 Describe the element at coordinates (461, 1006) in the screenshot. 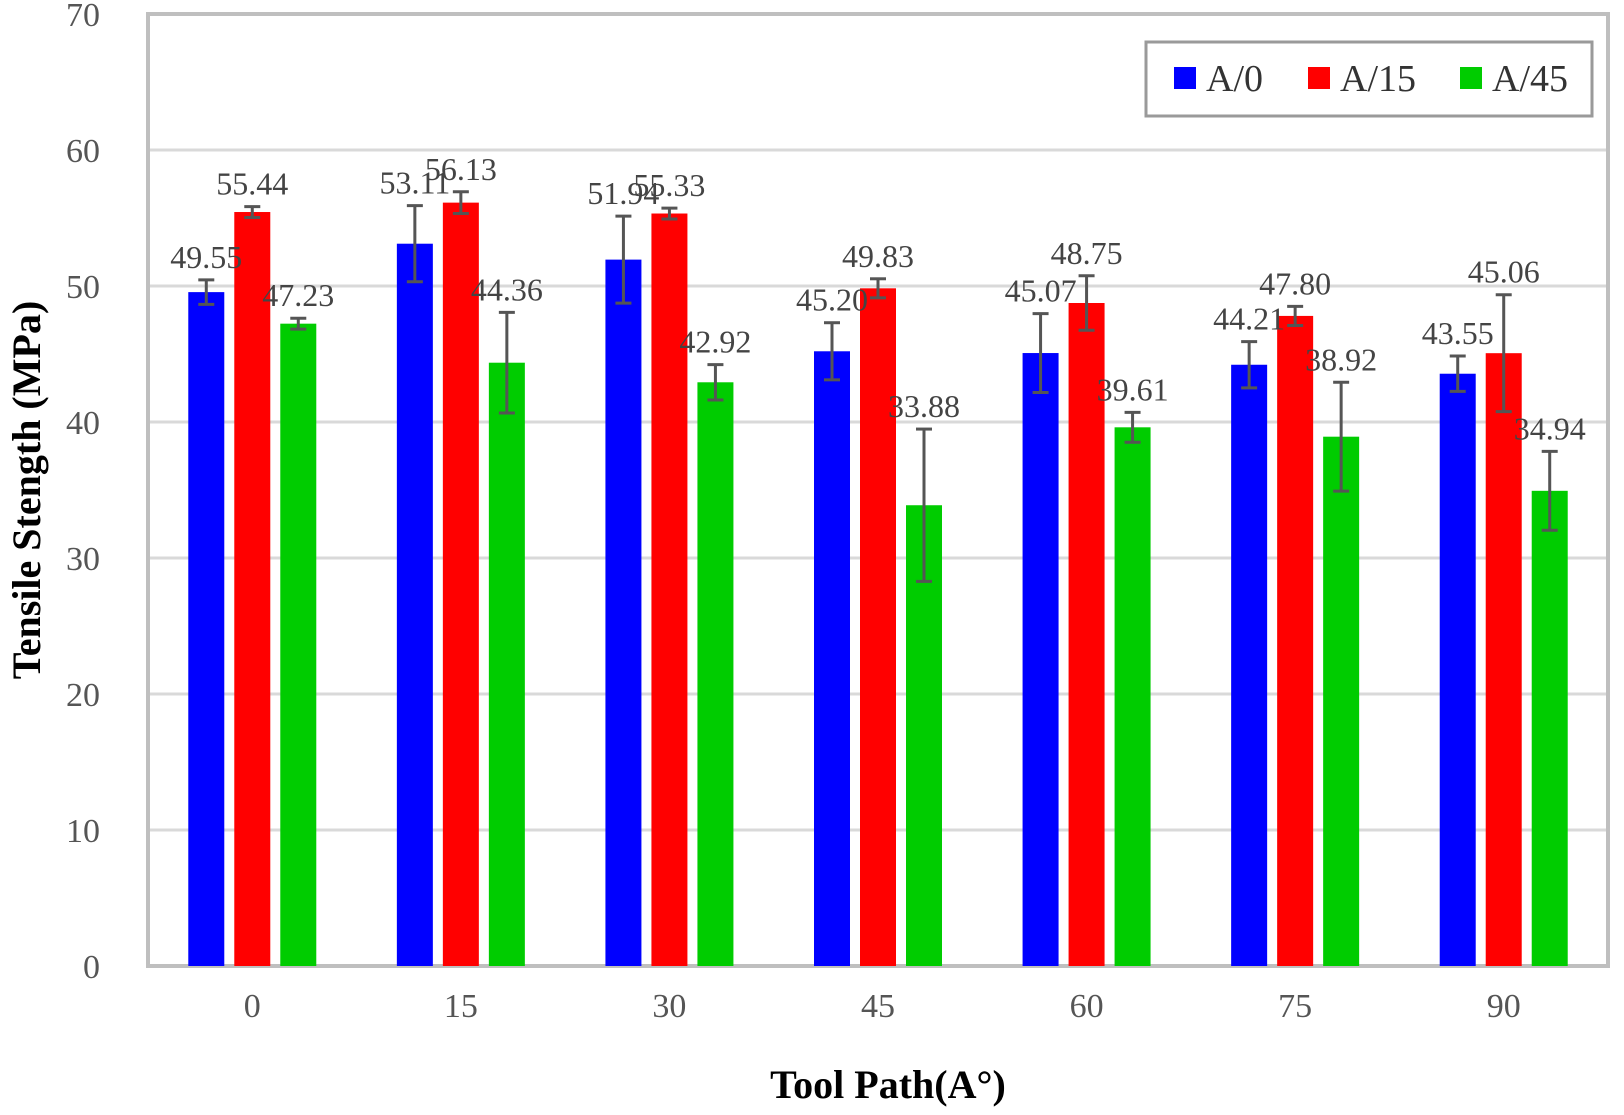

I see `x-tick-label: 15` at that location.